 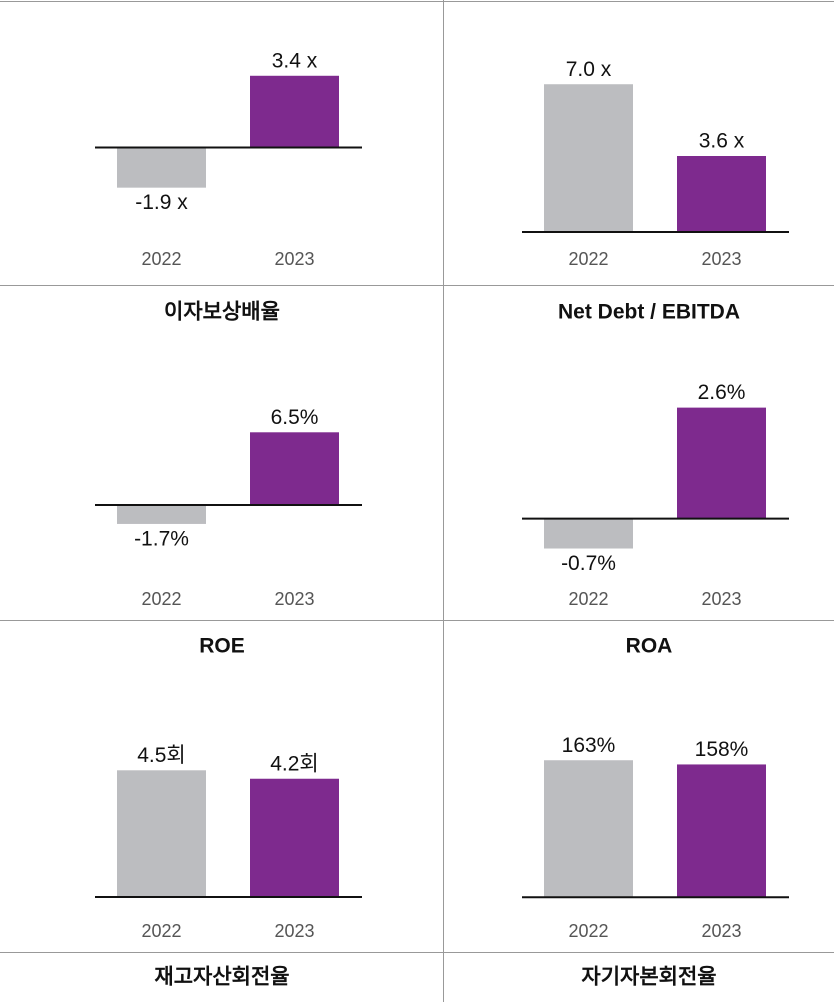 What do you see at coordinates (588, 563) in the screenshot?
I see `value-label: -0.7%` at bounding box center [588, 563].